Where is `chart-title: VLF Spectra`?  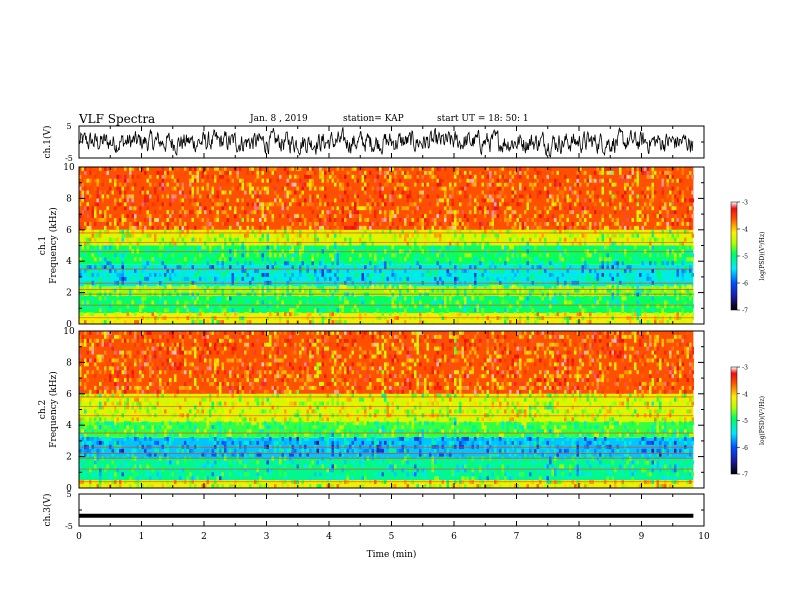 chart-title: VLF Spectra is located at coordinates (117, 119).